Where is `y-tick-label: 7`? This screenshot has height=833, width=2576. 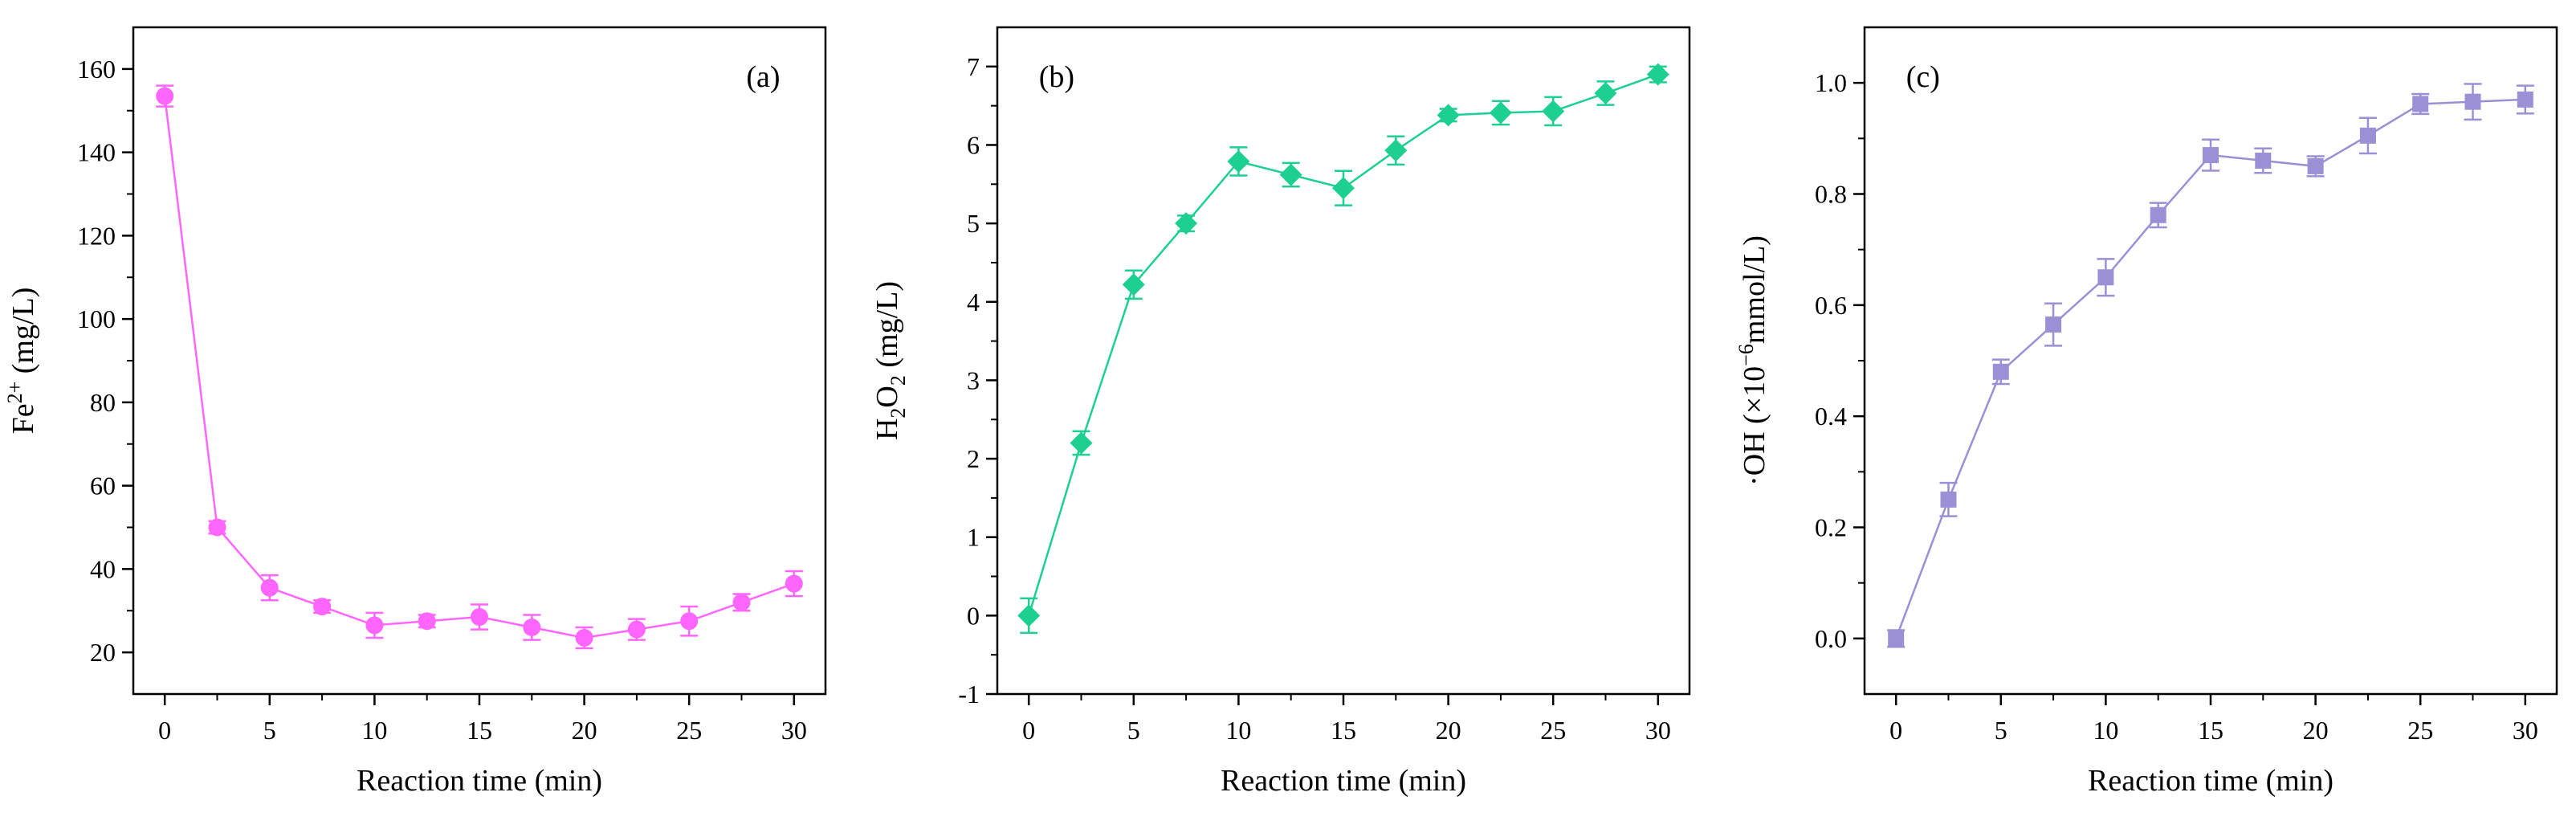 y-tick-label: 7 is located at coordinates (973, 66).